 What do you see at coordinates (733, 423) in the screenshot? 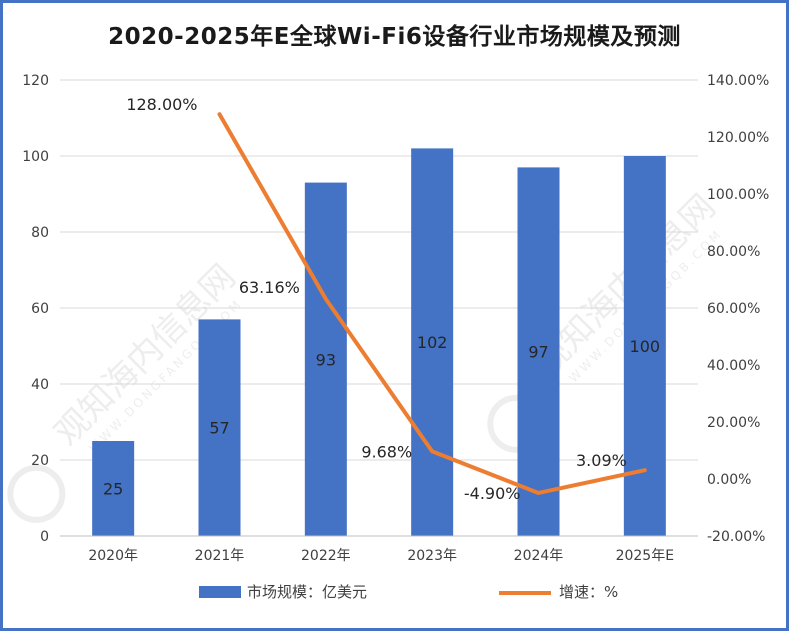
I see `y-right-tick-label: 20.00%` at bounding box center [733, 423].